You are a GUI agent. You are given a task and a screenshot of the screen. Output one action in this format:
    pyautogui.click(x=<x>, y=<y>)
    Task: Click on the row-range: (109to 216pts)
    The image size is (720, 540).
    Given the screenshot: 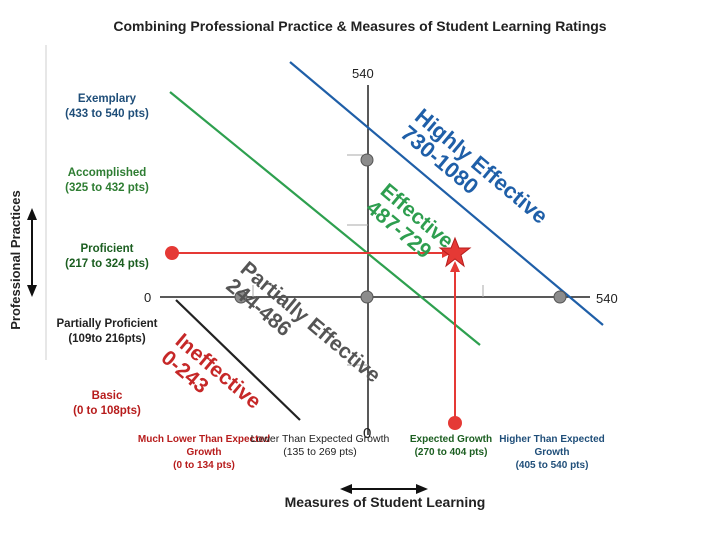 What is the action you would take?
    pyautogui.click(x=107, y=339)
    